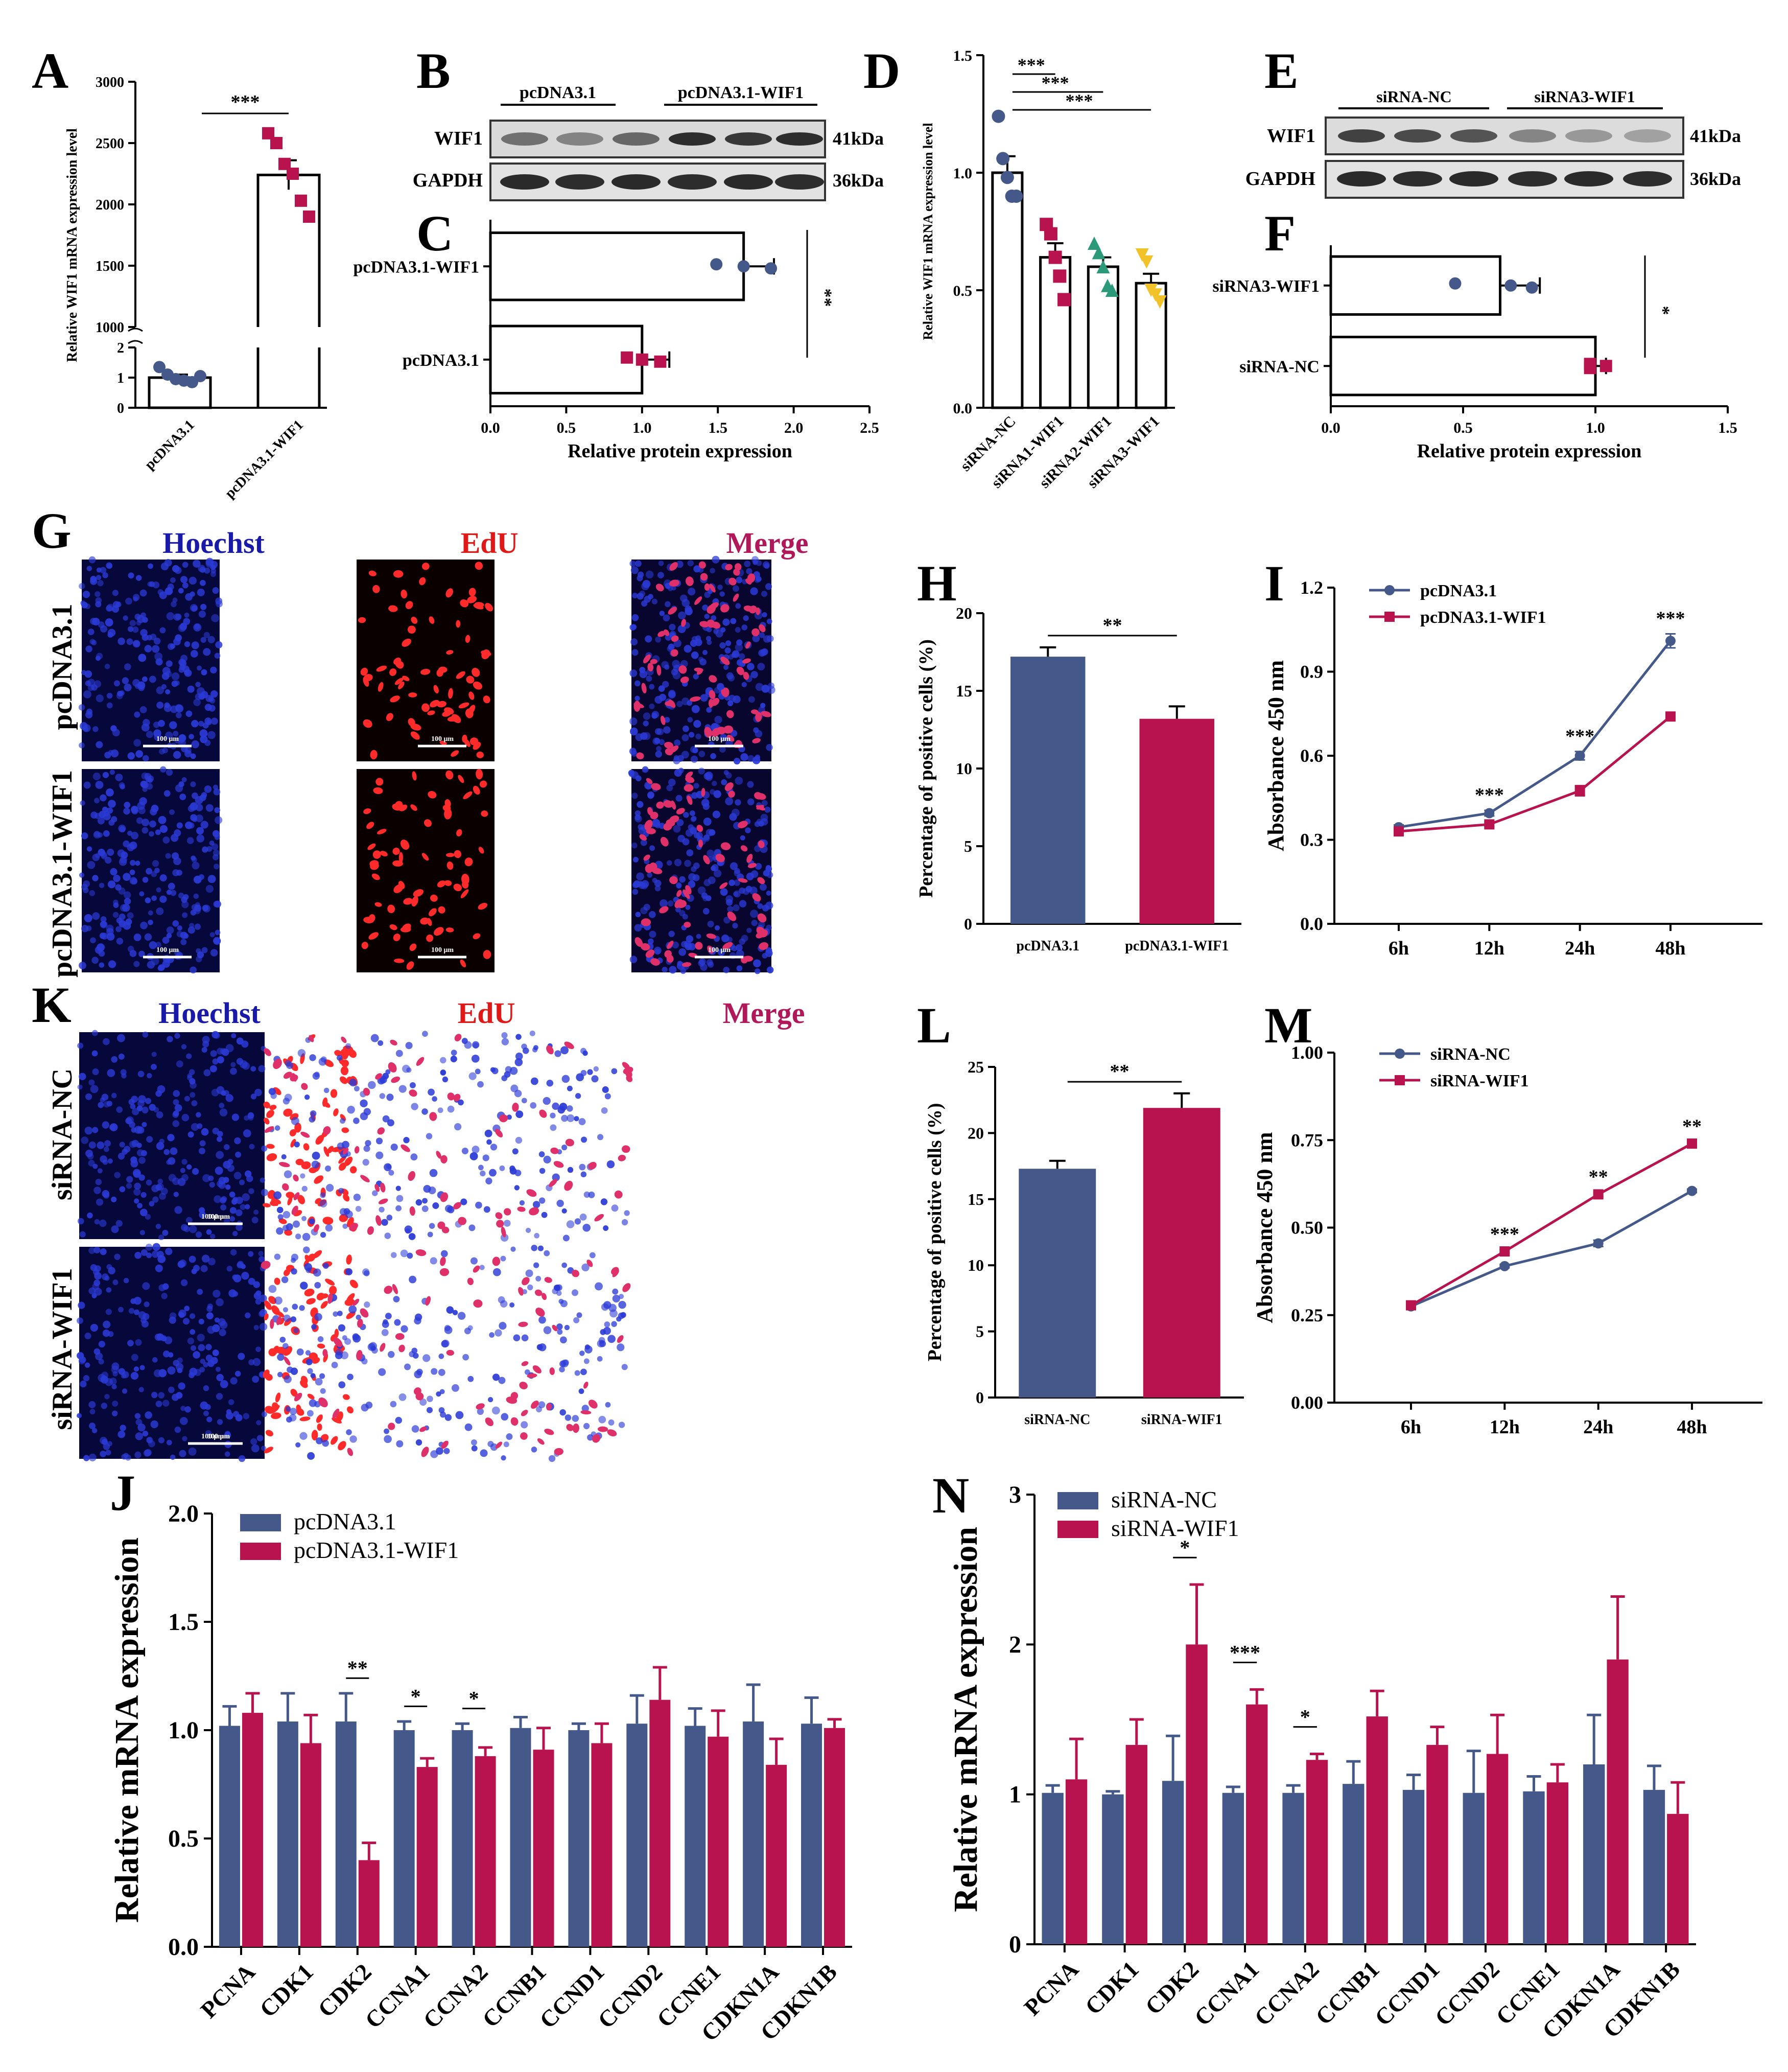 The width and height of the screenshot is (1788, 2072). What do you see at coordinates (72, 245) in the screenshot?
I see `y-axis-label: Relative WIF1 mRNA expression level` at bounding box center [72, 245].